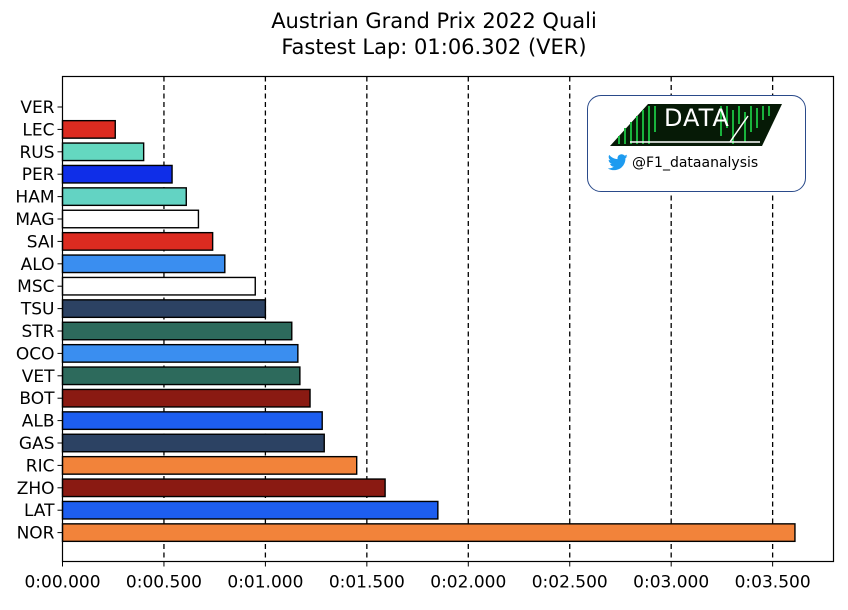 This screenshot has height=610, width=848. What do you see at coordinates (124, 197) in the screenshot?
I see `bar-ham` at bounding box center [124, 197].